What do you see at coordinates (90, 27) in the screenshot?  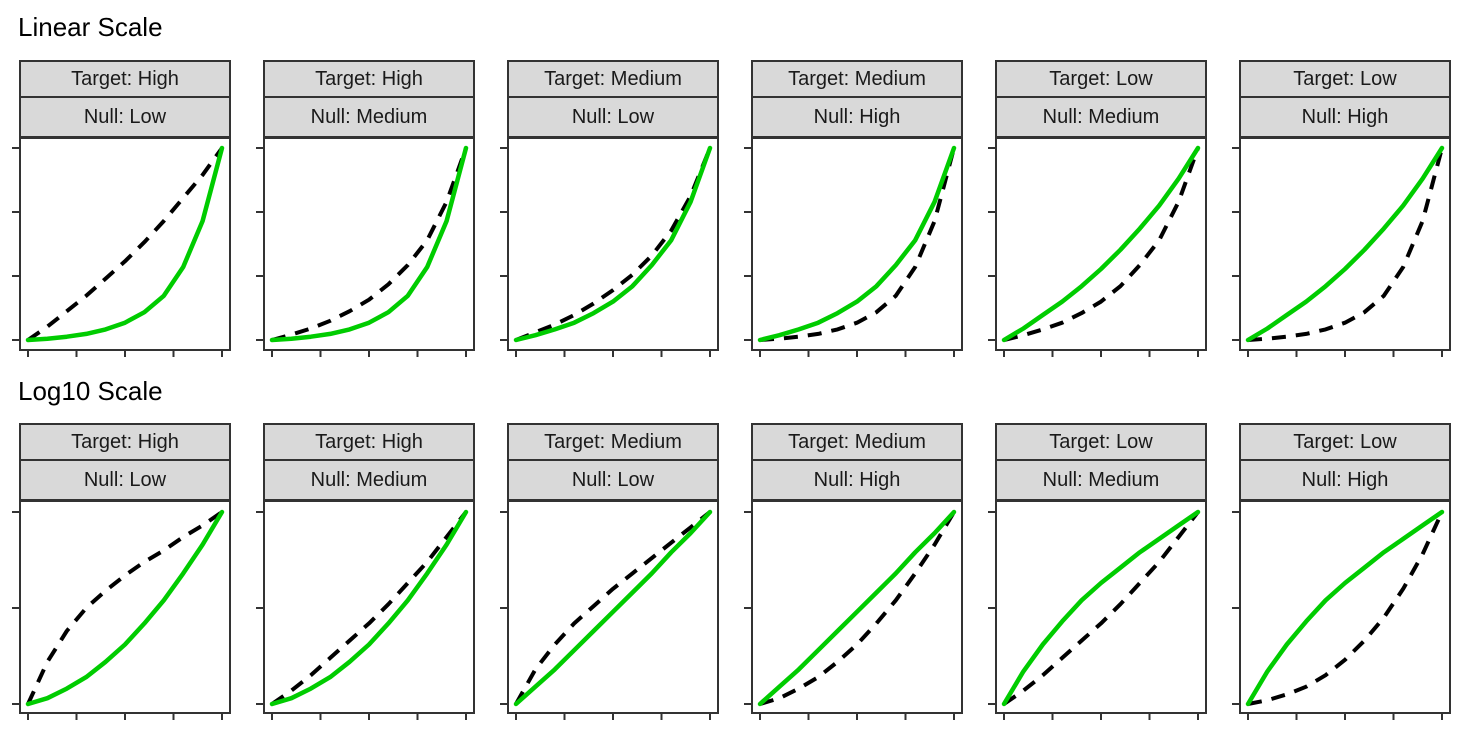 I see `row-title-linear: Linear Scale` at bounding box center [90, 27].